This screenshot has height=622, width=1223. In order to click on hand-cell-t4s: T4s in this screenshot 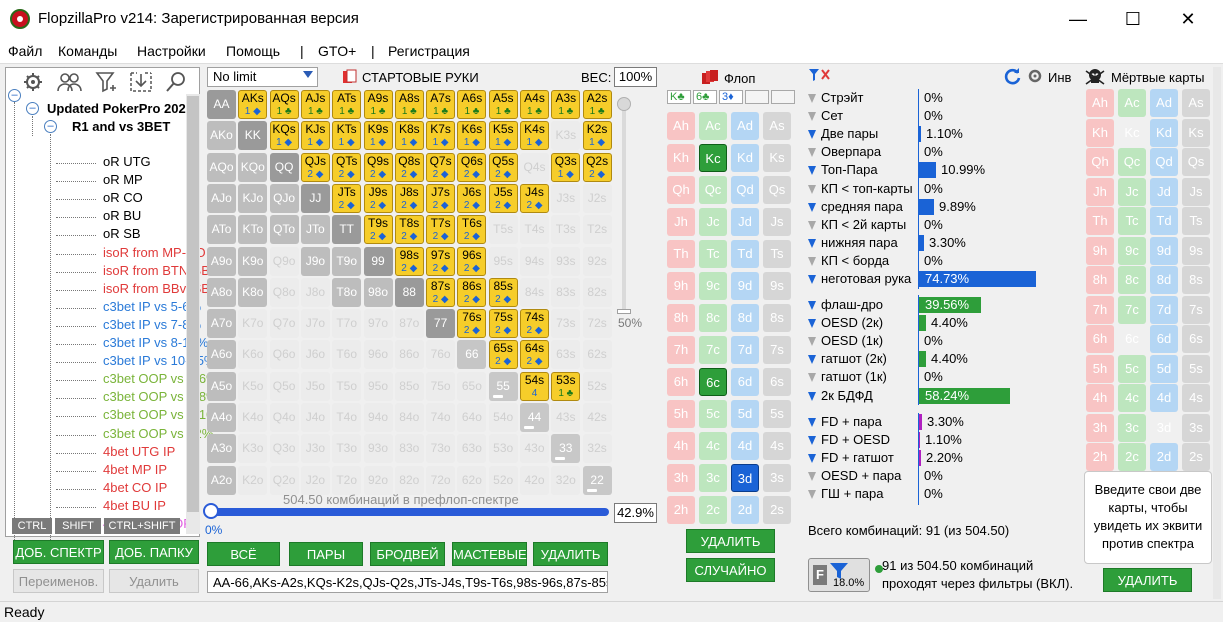, I will do `click(534, 230)`.